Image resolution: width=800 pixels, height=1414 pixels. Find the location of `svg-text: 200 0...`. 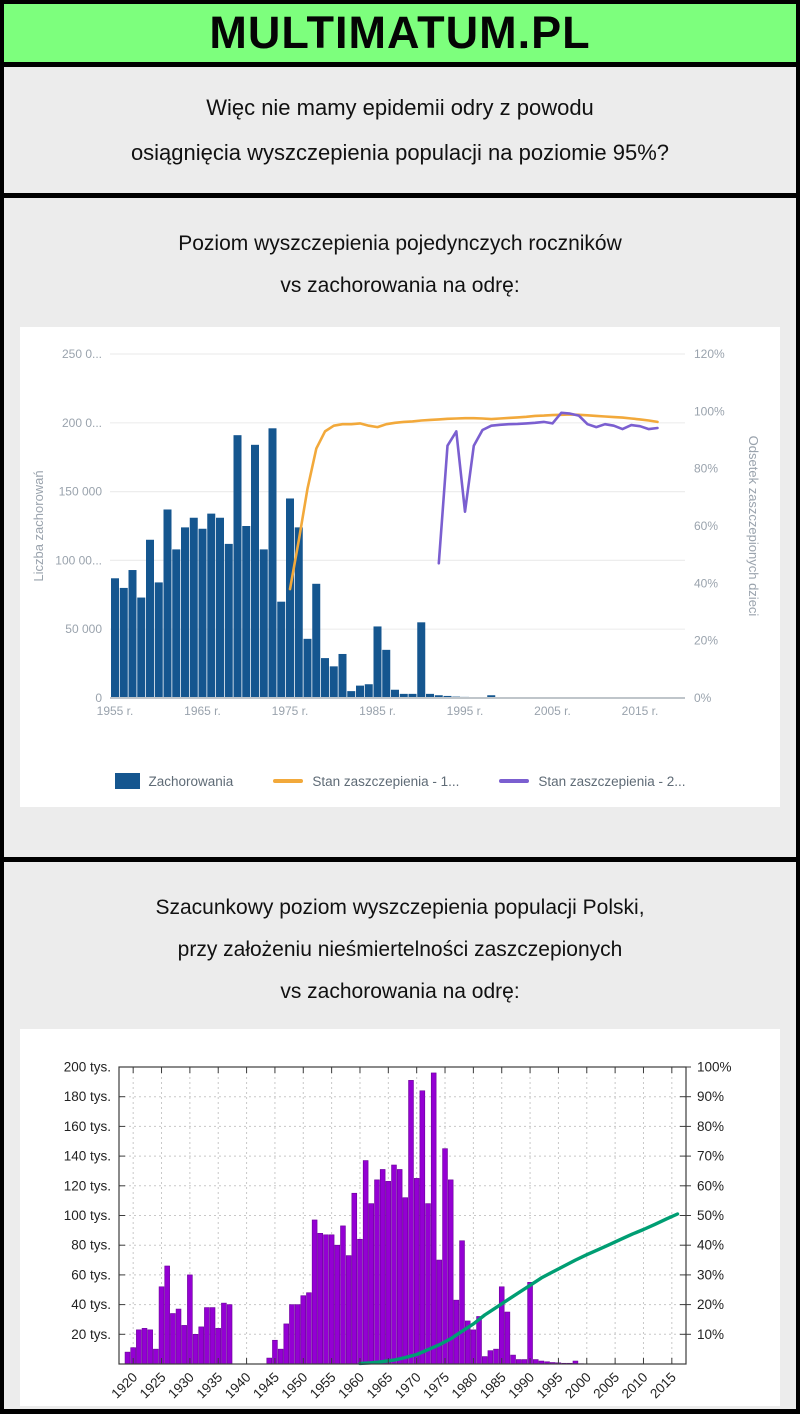

svg-text: 200 0... is located at coordinates (82, 423).